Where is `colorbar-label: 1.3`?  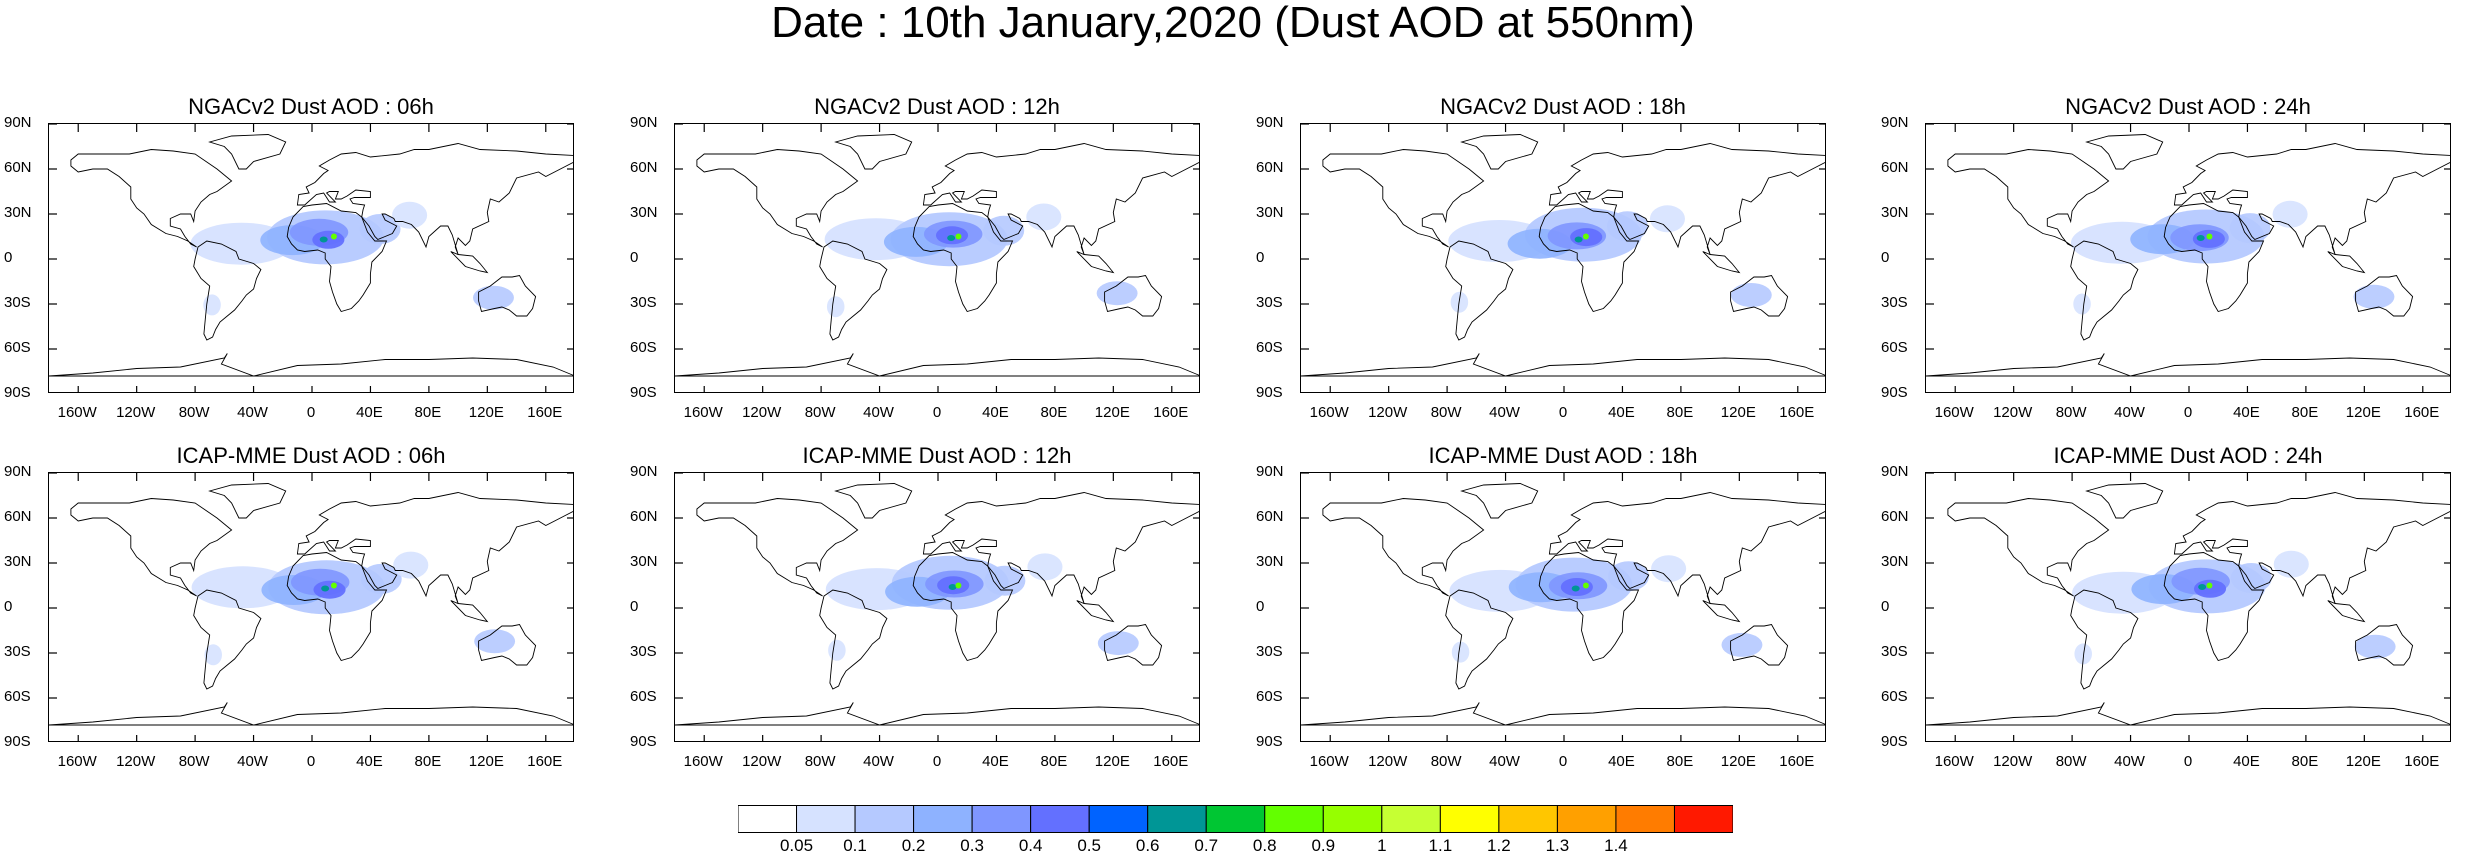 colorbar-label: 1.3 is located at coordinates (1557, 845).